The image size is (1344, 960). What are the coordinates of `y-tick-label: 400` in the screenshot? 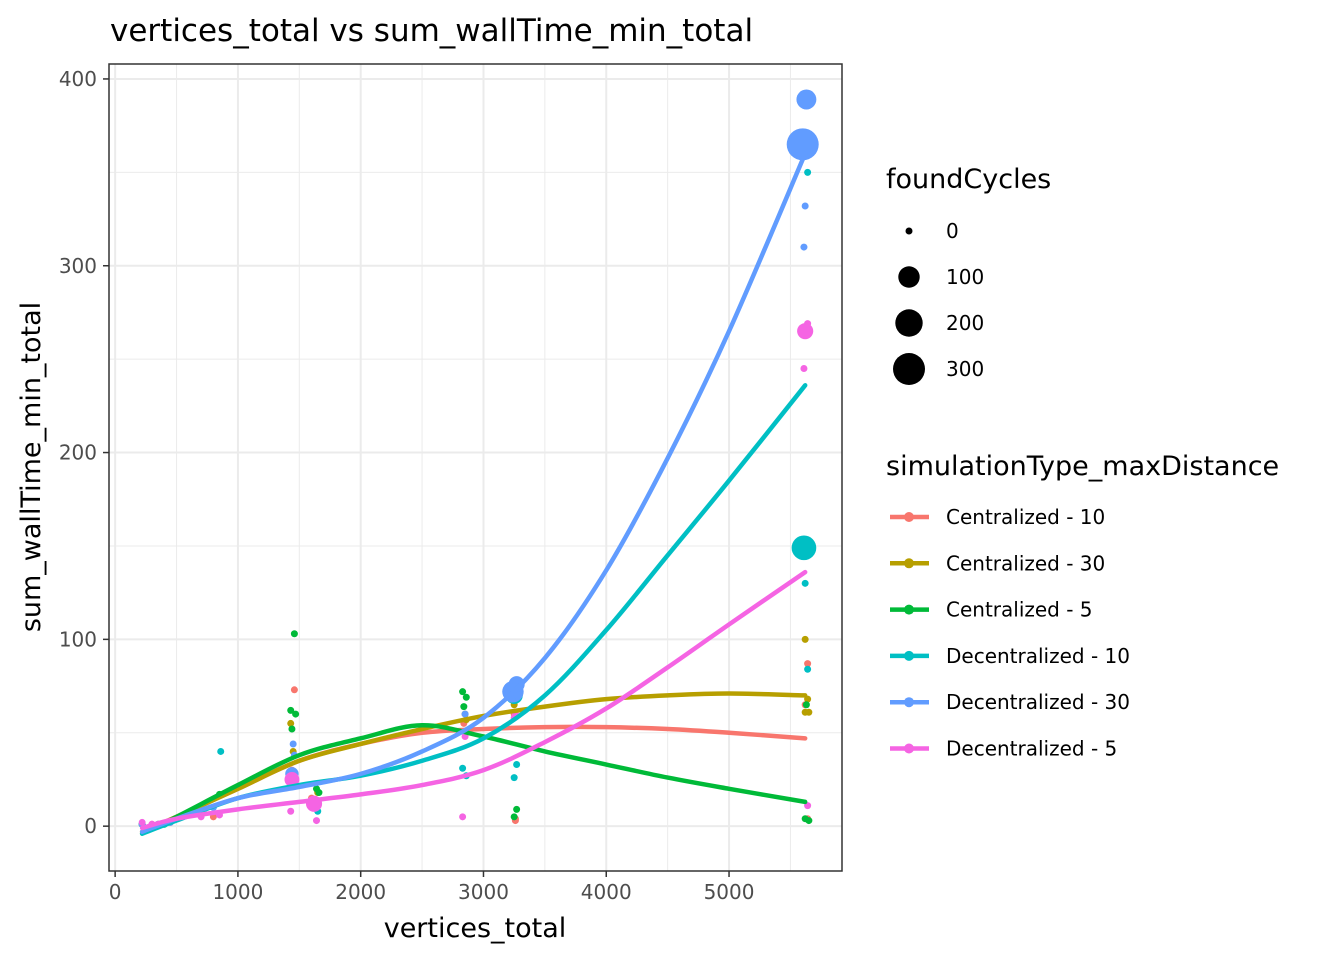 It's located at (78, 79).